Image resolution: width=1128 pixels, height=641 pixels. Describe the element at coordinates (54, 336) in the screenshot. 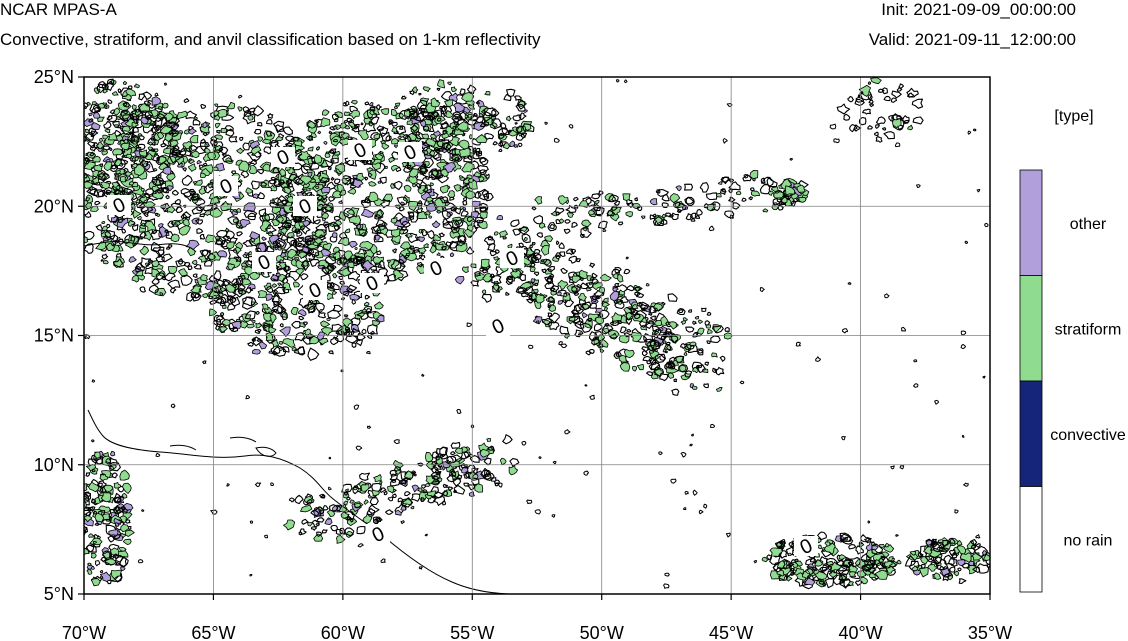

I see `lat-tick-label: 15°N` at that location.